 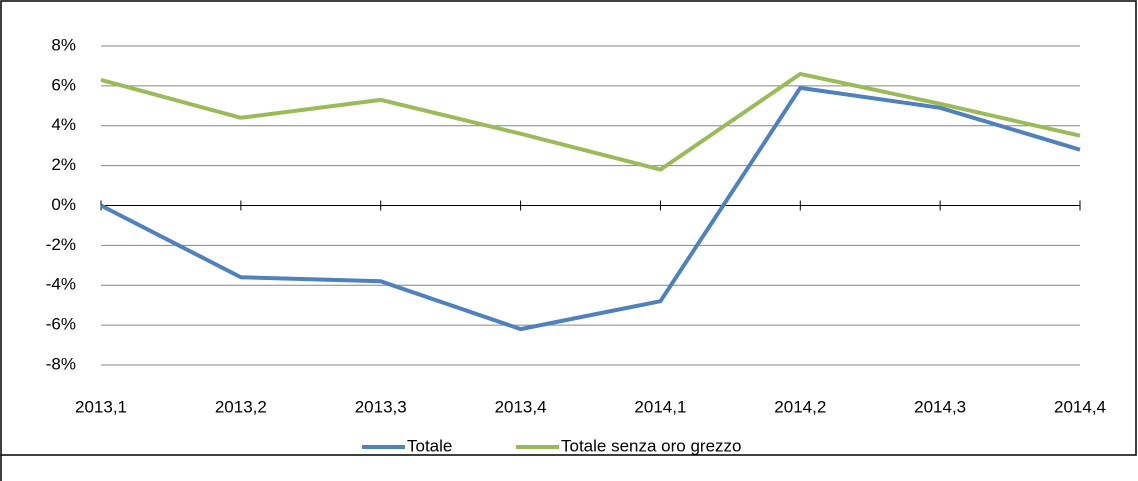 I want to click on y-tick-label: 4%, so click(x=63, y=124).